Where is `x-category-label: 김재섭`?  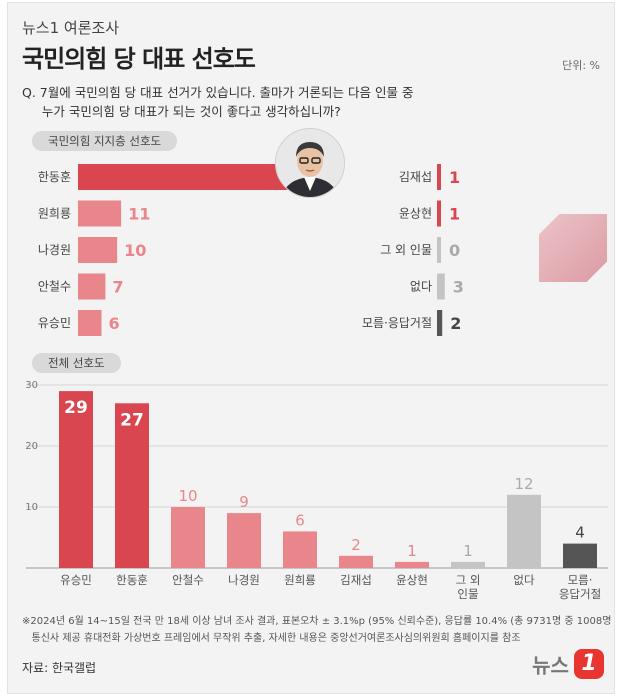
x-category-label: 김재섭 is located at coordinates (356, 580).